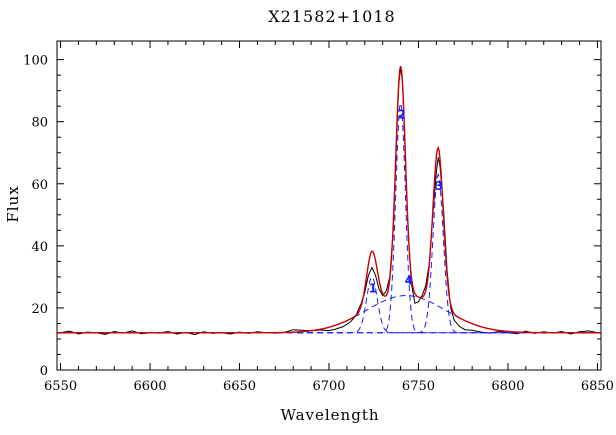 Image resolution: width=616 pixels, height=435 pixels. Describe the element at coordinates (401, 115) in the screenshot. I see `component-label: 2` at that location.